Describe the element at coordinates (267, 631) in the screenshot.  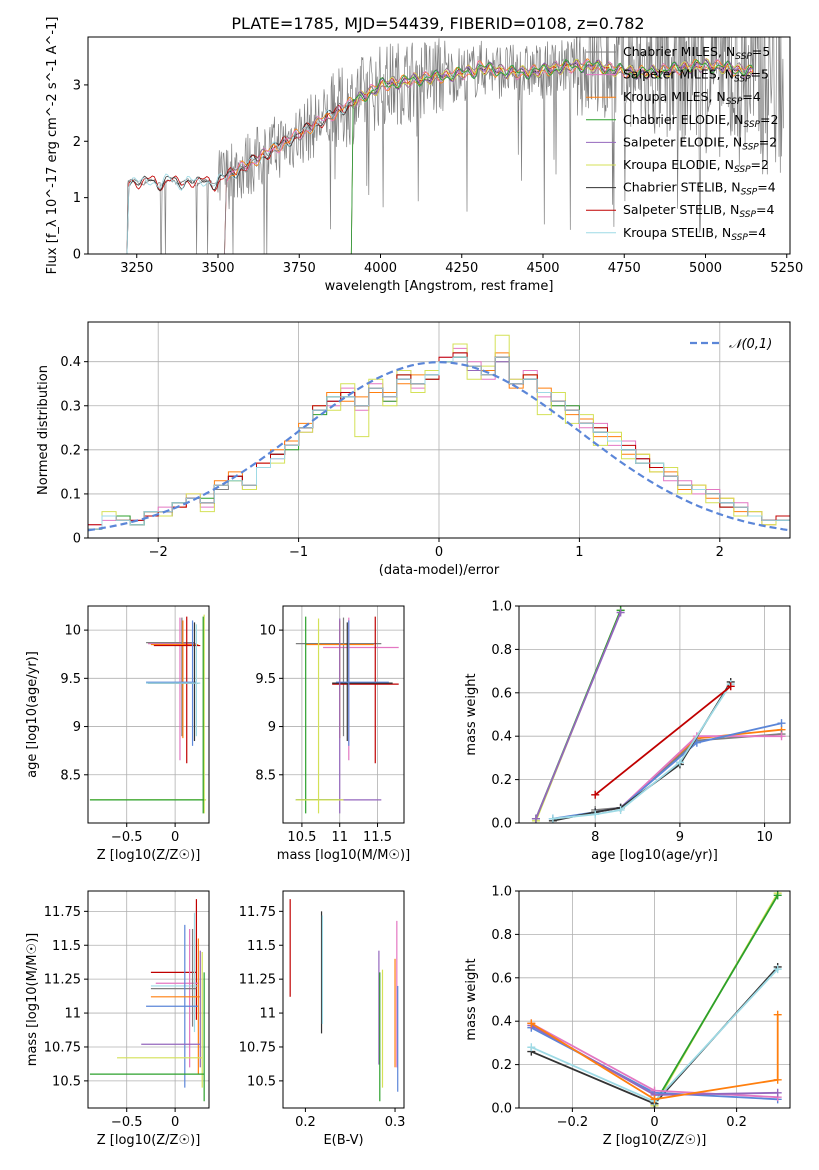
I see `y-tick-label: 10` at that location.